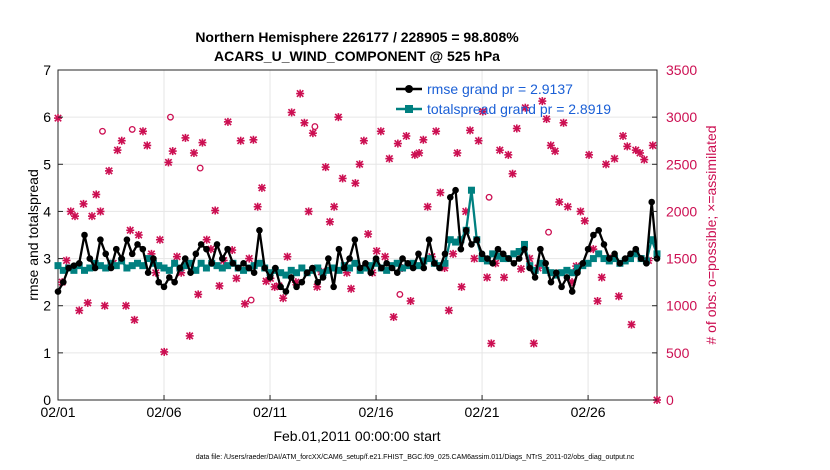  Describe the element at coordinates (33, 235) in the screenshot. I see `y-axis-label: rmse and totalspread` at that location.